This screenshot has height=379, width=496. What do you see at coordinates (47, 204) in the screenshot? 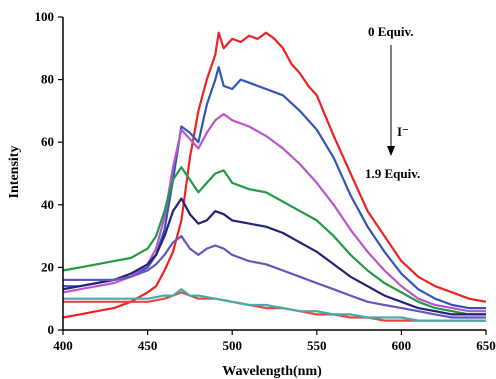
I see `y-tick-label: 40` at bounding box center [47, 204].